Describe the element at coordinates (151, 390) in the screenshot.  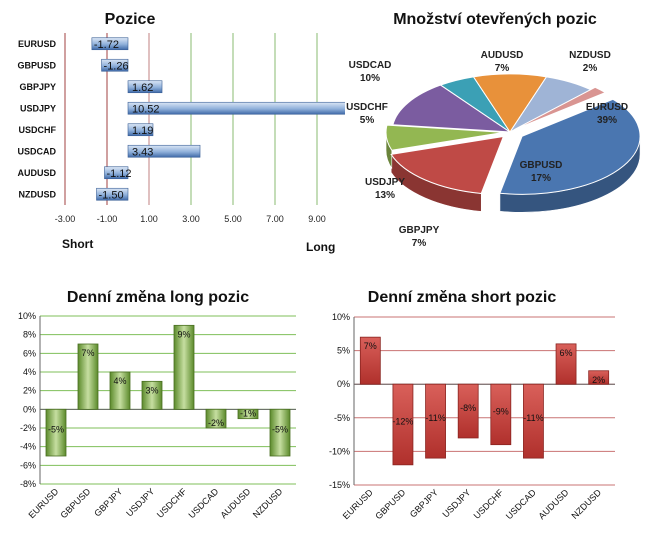
I see `bar-value-label: 3%` at that location.